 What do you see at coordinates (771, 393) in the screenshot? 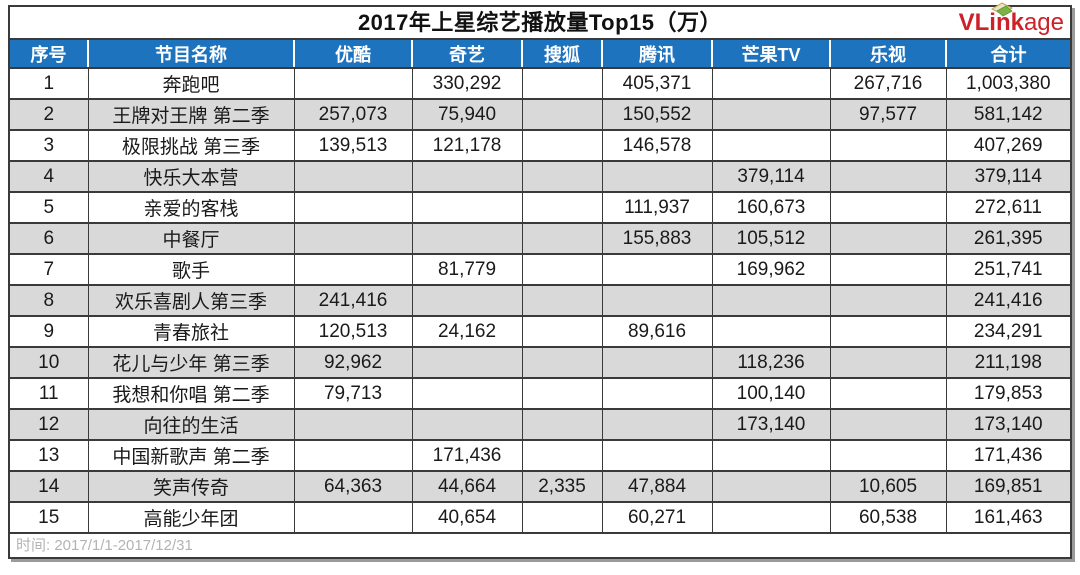
I see `value-cell: 100,140` at bounding box center [771, 393].